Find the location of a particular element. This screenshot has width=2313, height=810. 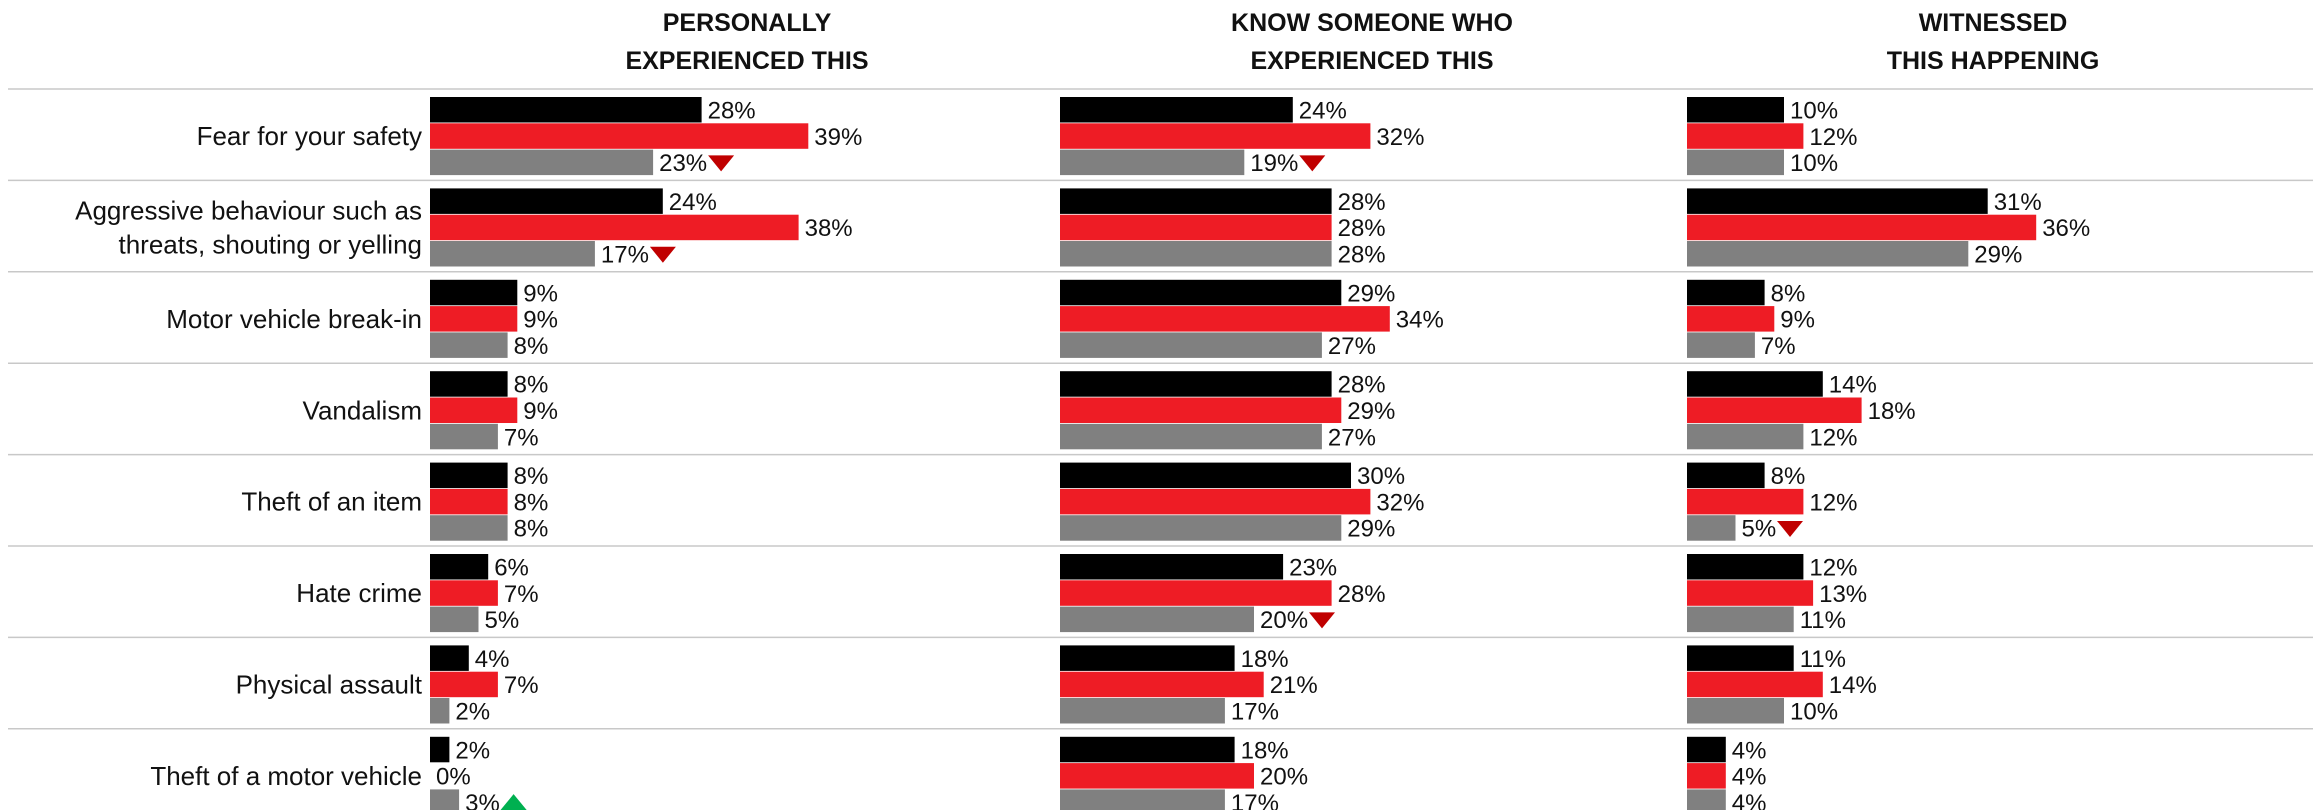

bar-cat3-panel0-series2 is located at coordinates (464, 436).